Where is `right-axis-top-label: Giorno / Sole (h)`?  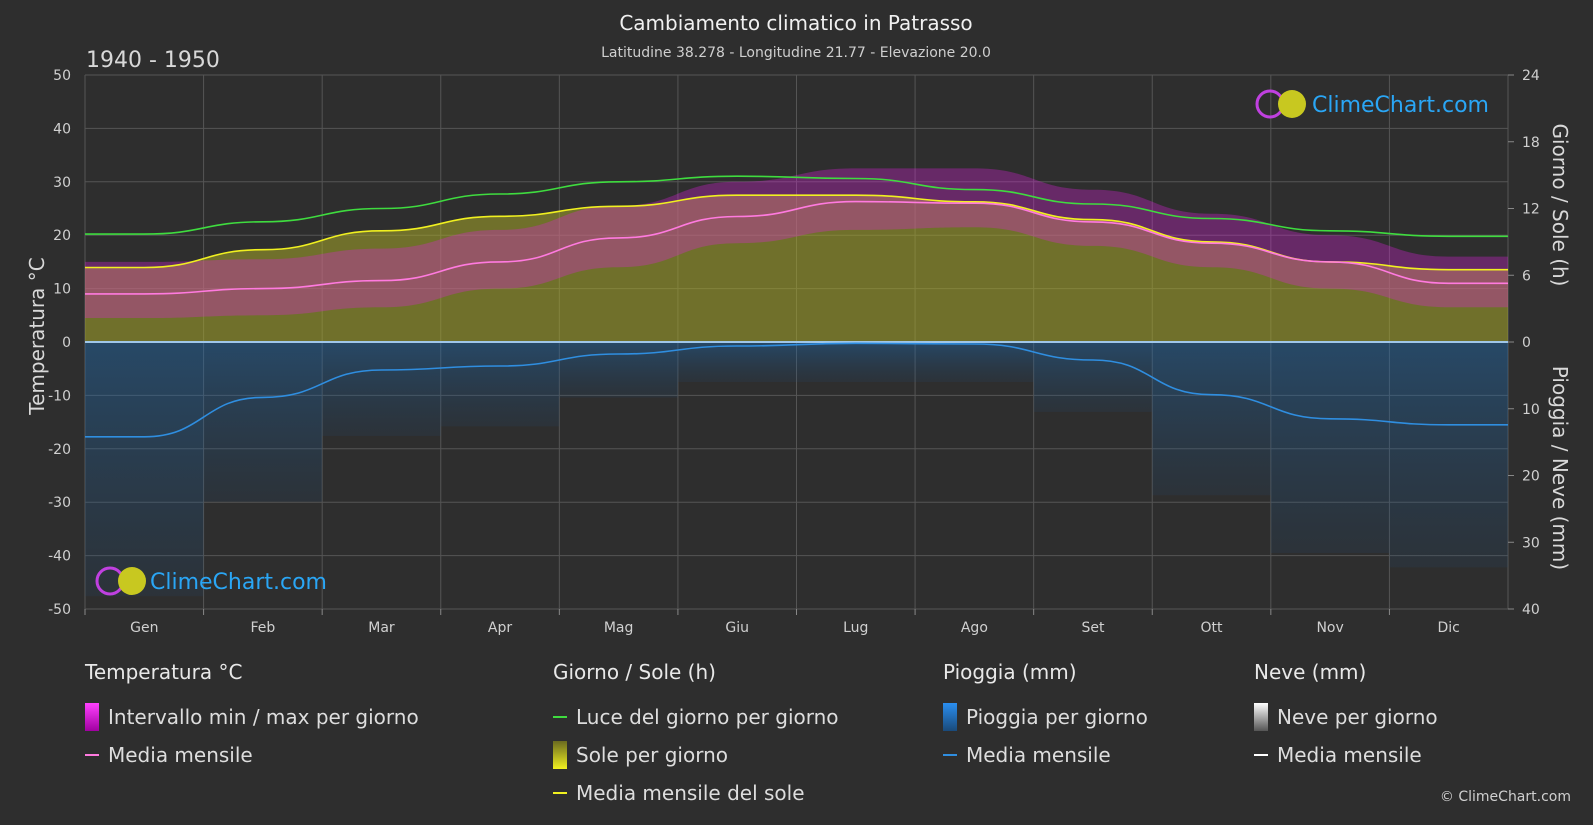
right-axis-top-label: Giorno / Sole (h) is located at coordinates (1560, 205).